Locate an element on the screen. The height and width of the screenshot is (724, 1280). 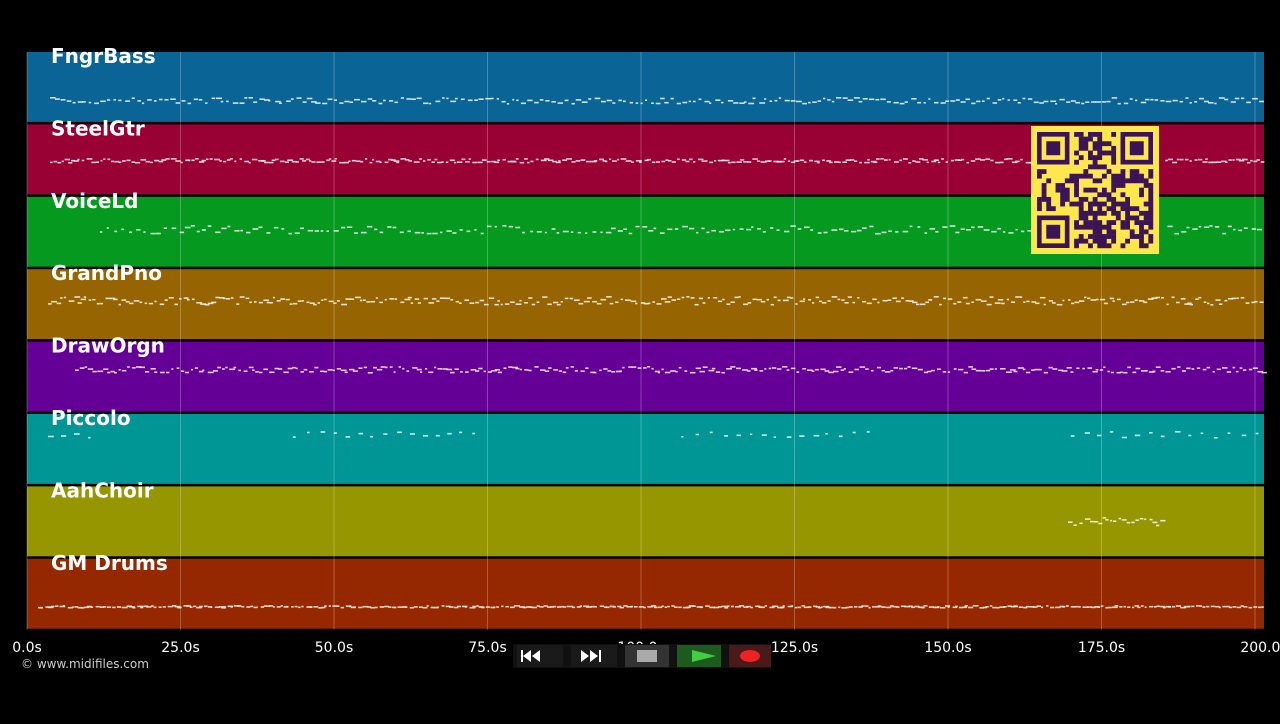
record-button is located at coordinates (750, 656).